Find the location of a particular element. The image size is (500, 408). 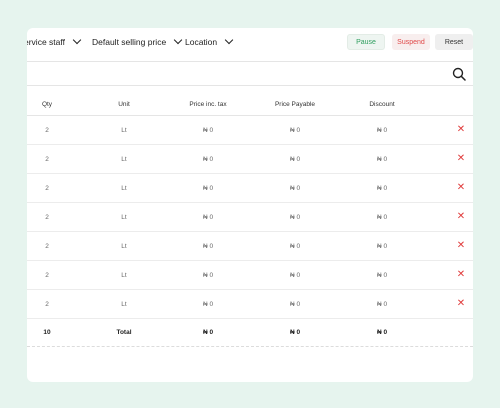

header-unit: Unit is located at coordinates (124, 104).